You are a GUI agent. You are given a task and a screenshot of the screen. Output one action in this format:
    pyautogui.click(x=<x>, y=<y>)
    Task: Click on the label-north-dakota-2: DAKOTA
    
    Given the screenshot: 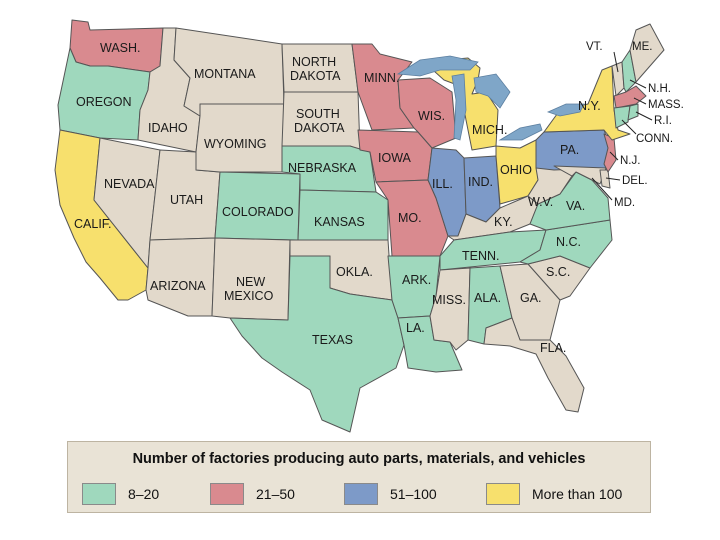 What is the action you would take?
    pyautogui.click(x=315, y=76)
    